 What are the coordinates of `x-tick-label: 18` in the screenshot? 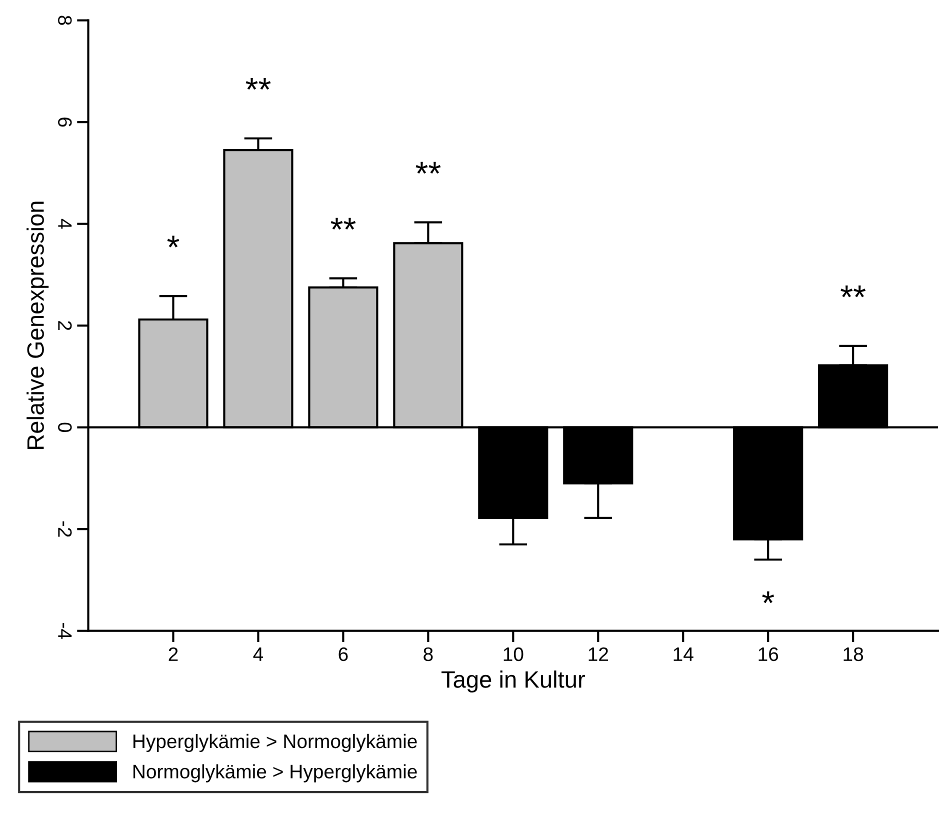 It's located at (854, 654).